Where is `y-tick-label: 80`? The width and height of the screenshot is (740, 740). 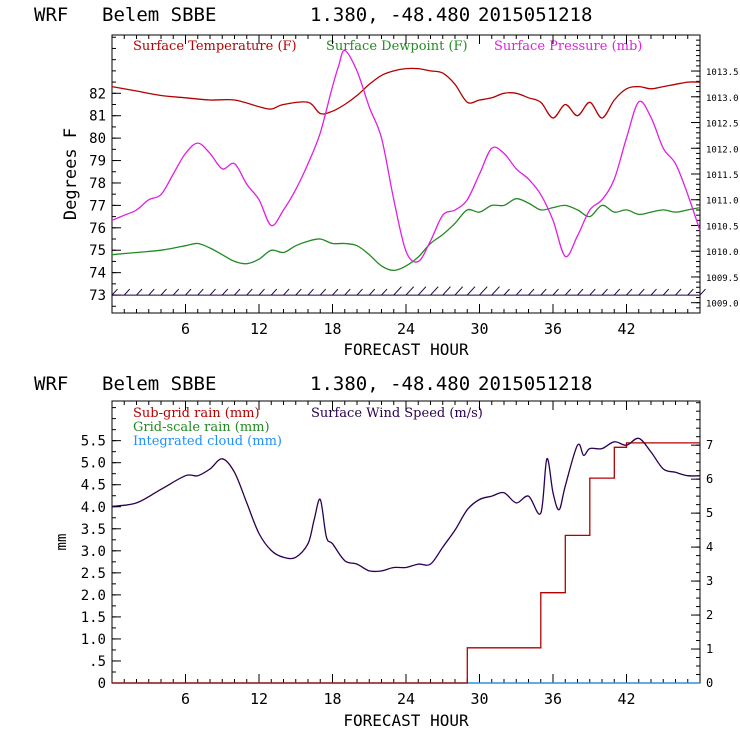
y-tick-label: 80 is located at coordinates (97, 139).